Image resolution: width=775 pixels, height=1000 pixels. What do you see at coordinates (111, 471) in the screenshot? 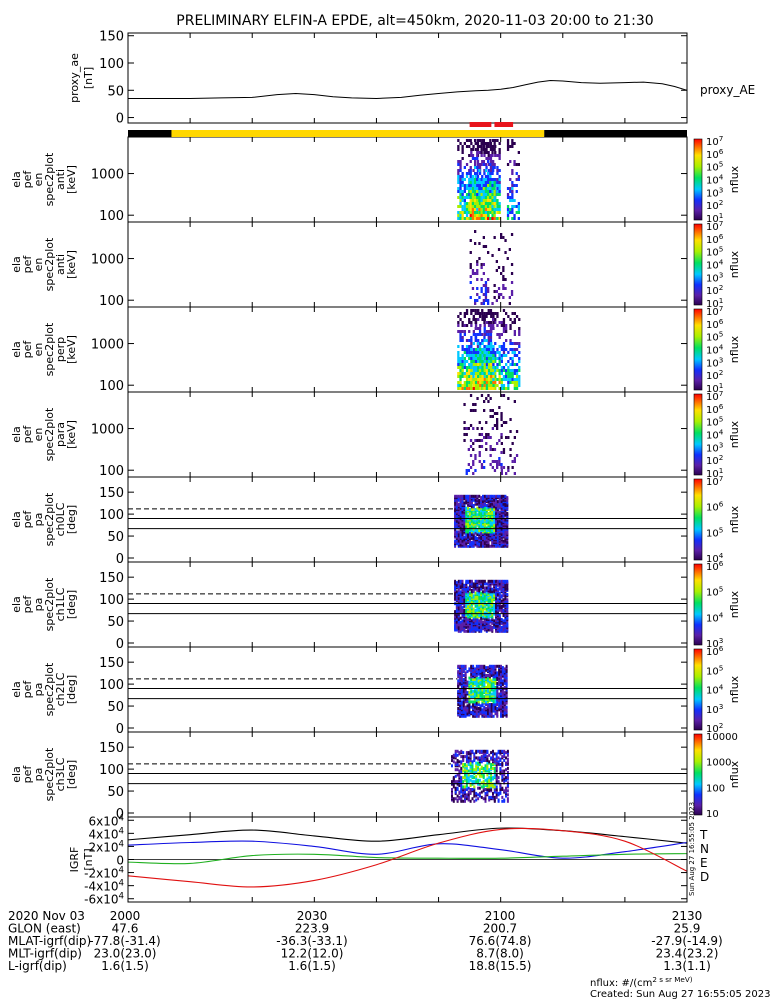
I see `ytick-label: 100` at bounding box center [111, 471].